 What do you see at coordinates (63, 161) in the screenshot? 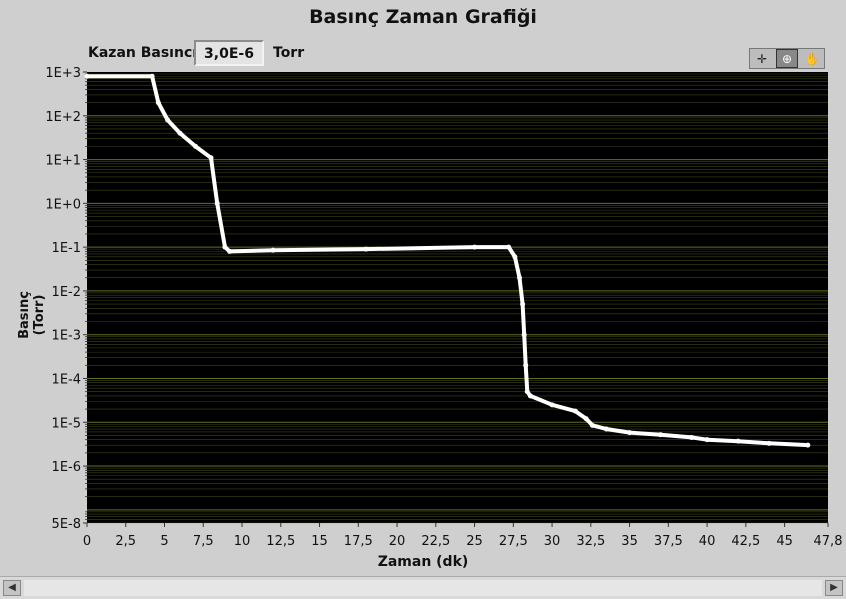
I see `y-tick-label: 1E+1` at bounding box center [63, 161].